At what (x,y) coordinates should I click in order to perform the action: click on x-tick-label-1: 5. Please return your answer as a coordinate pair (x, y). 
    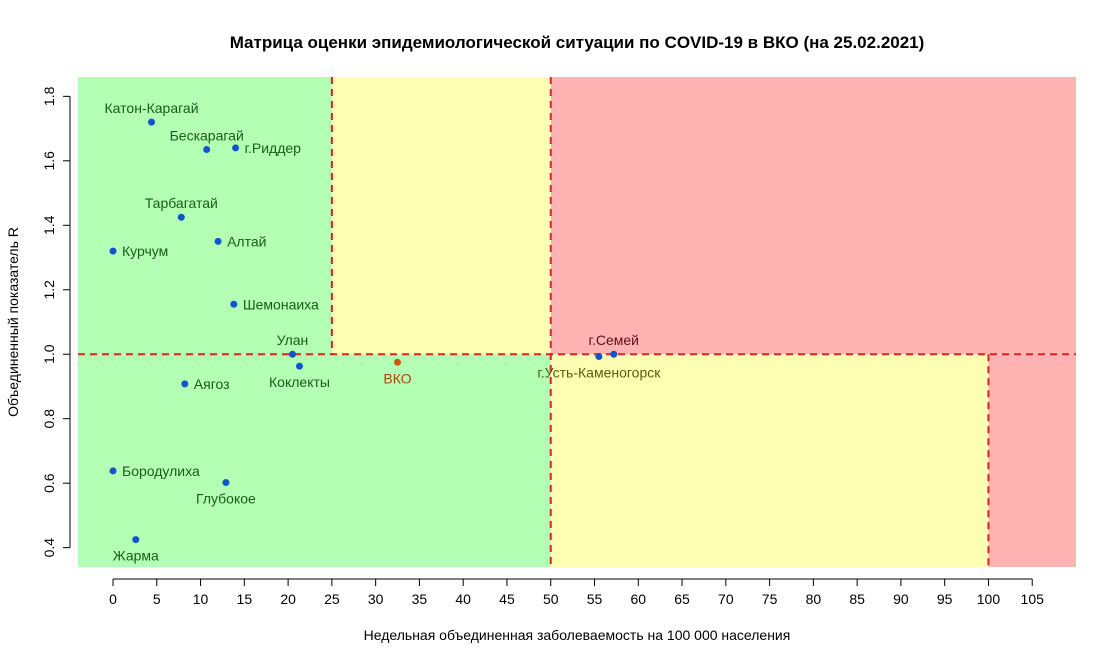
    Looking at the image, I should click on (157, 599).